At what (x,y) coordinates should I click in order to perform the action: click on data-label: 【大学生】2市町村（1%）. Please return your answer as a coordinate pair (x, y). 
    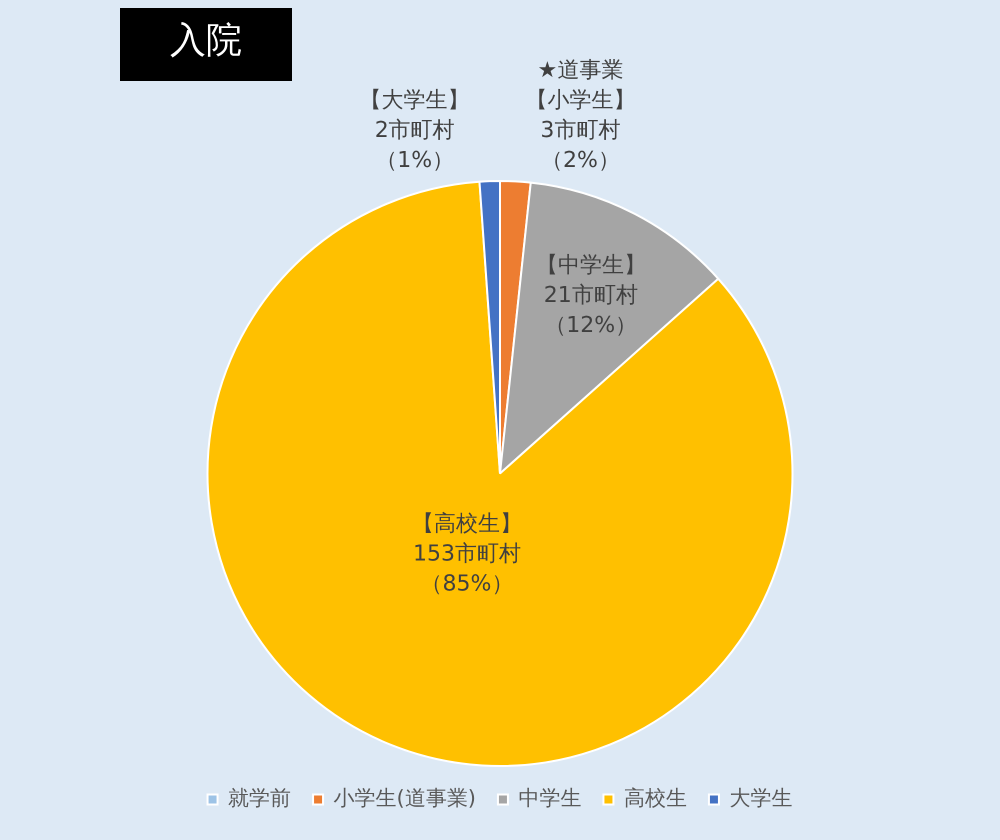
    Looking at the image, I should click on (415, 130).